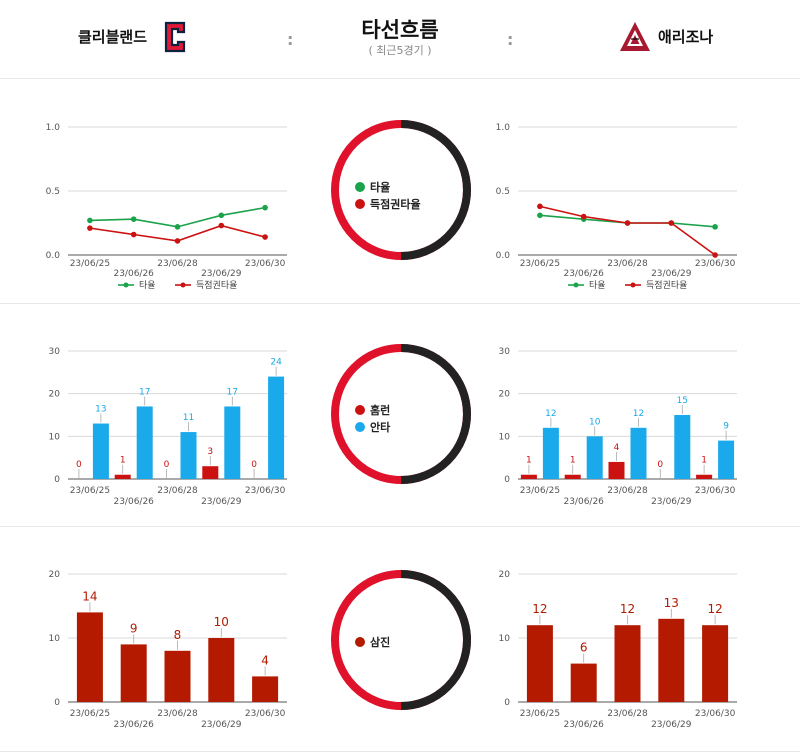 The height and width of the screenshot is (752, 800). Describe the element at coordinates (597, 285) in the screenshot. I see `legend-label: 타율` at that location.